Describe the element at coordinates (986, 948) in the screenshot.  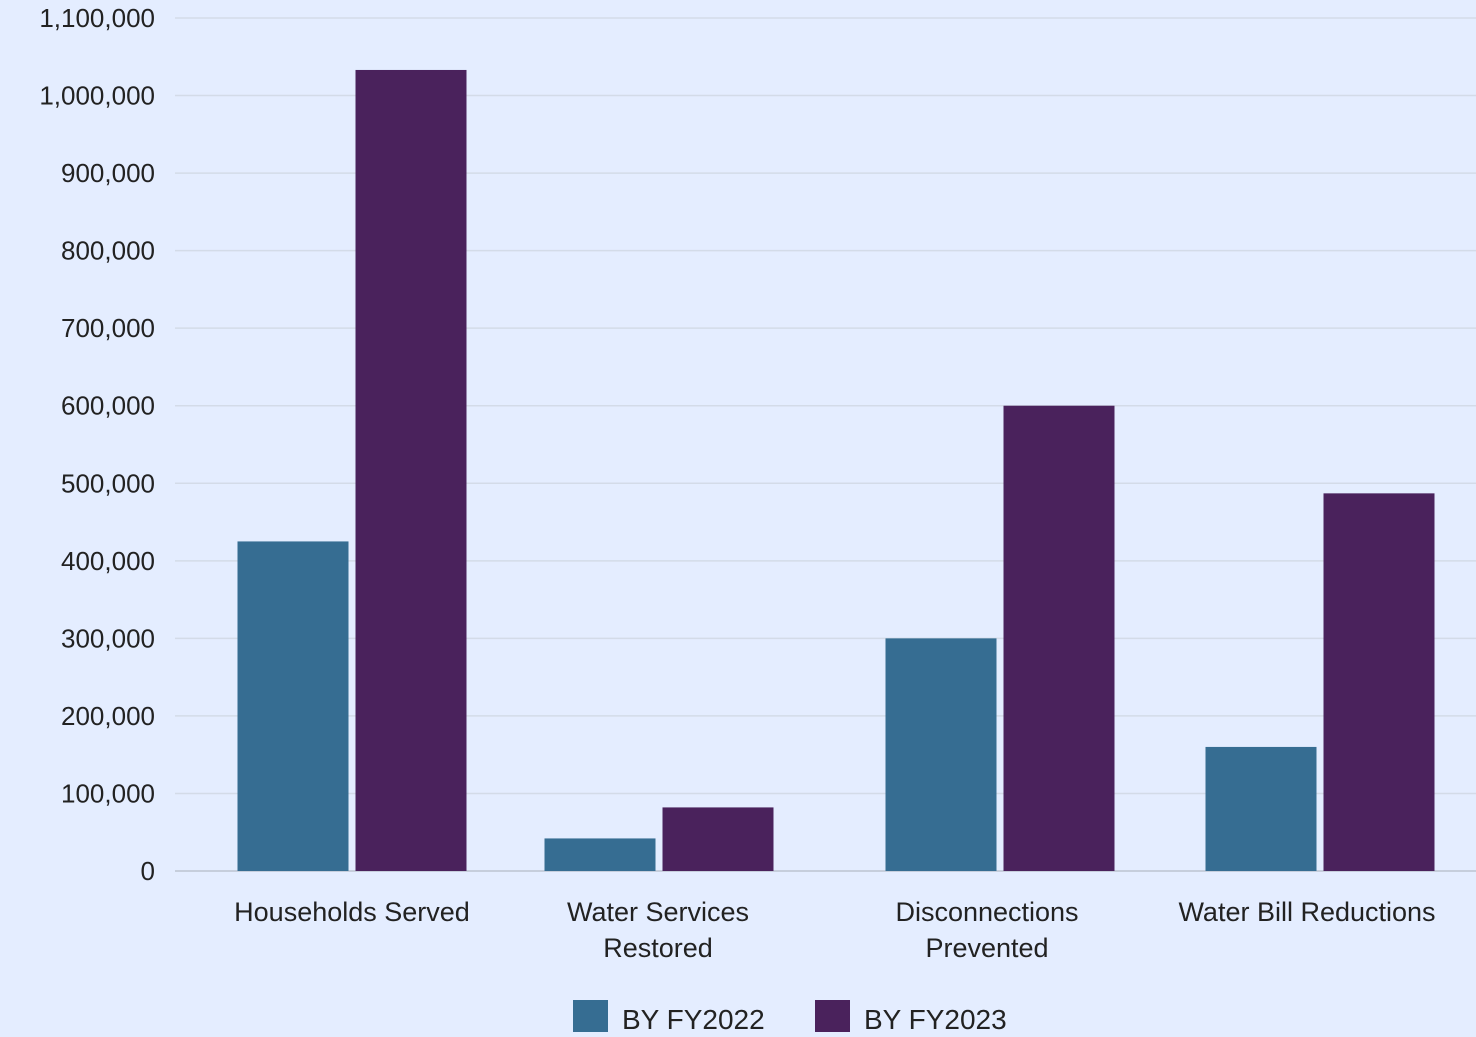
I see `x-category-label: Prevented` at that location.